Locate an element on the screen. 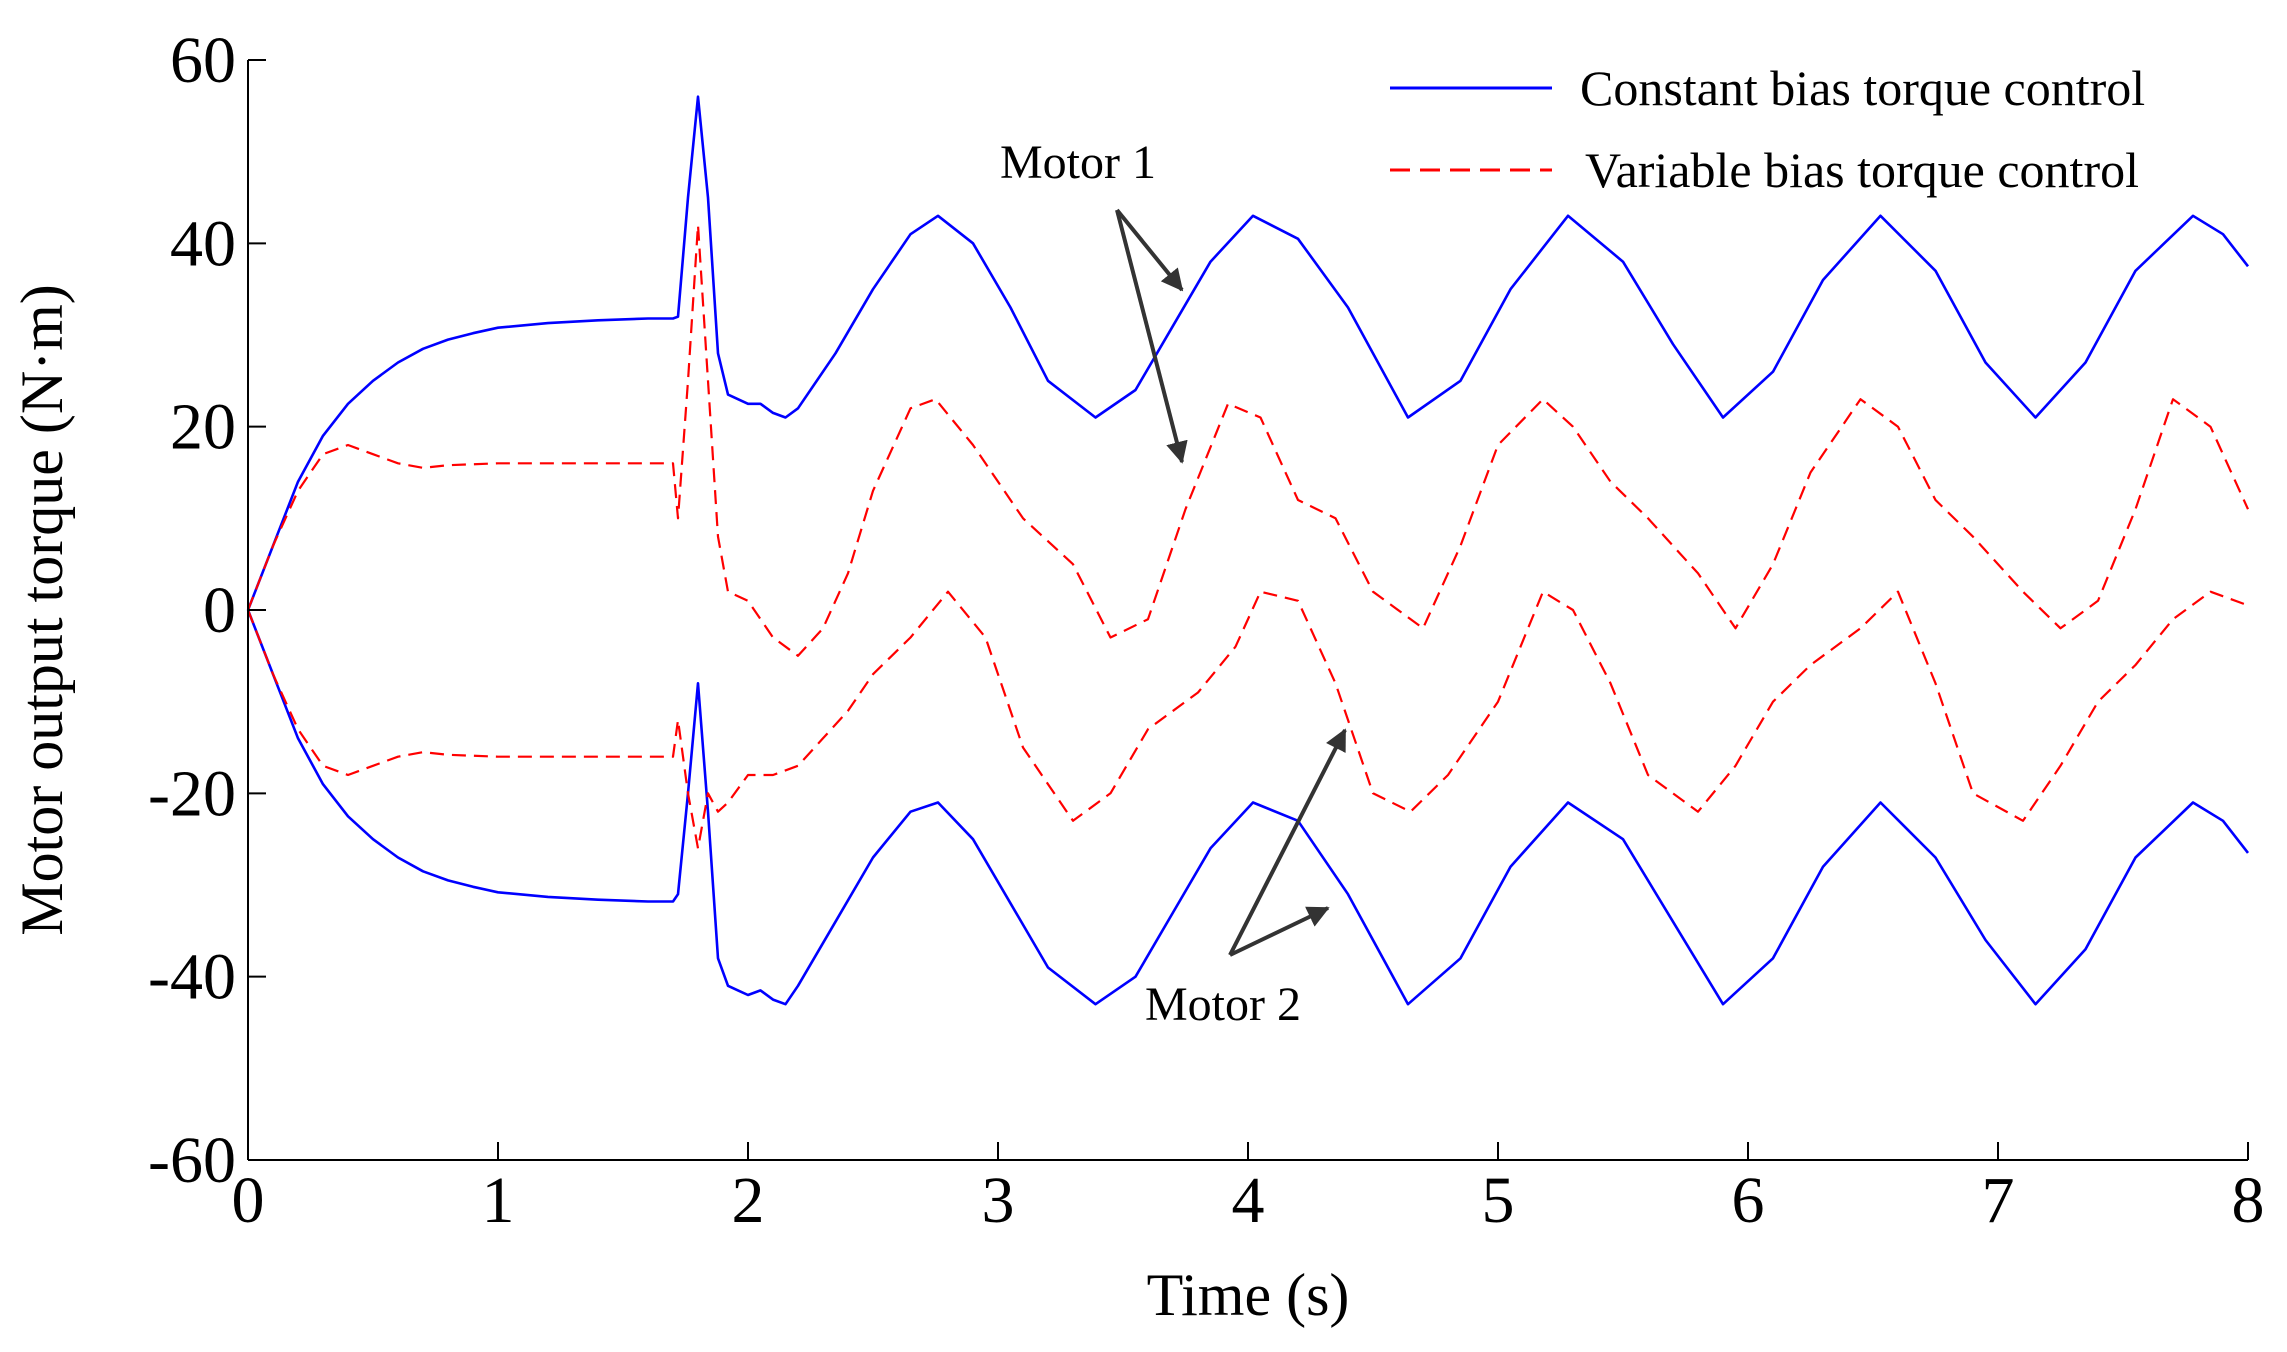 The height and width of the screenshot is (1352, 2287). y-tick-label: 0 is located at coordinates (219, 610).